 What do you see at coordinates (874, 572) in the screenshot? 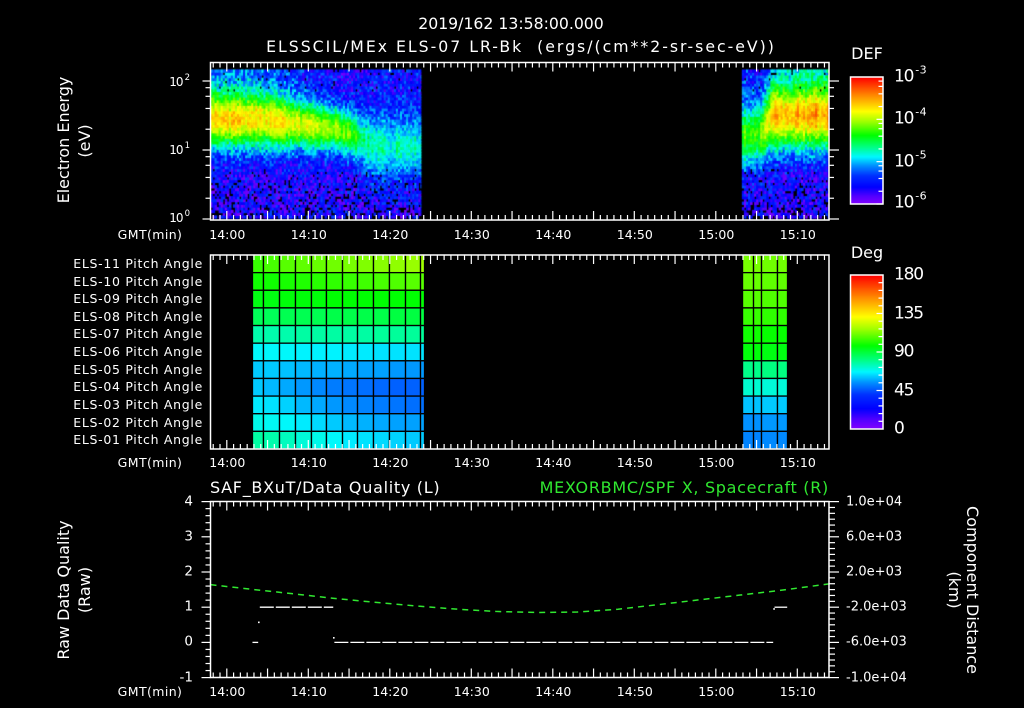
I see `distance-tick-label: 2.0e+03` at bounding box center [874, 572].